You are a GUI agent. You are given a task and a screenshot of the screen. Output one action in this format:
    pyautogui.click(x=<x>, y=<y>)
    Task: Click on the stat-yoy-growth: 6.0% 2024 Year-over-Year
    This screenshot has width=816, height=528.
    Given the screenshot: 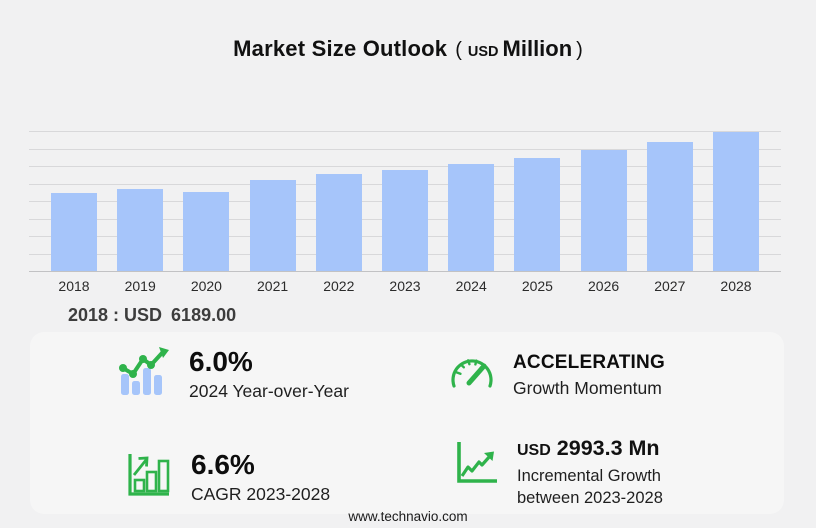 What is the action you would take?
    pyautogui.click(x=233, y=374)
    